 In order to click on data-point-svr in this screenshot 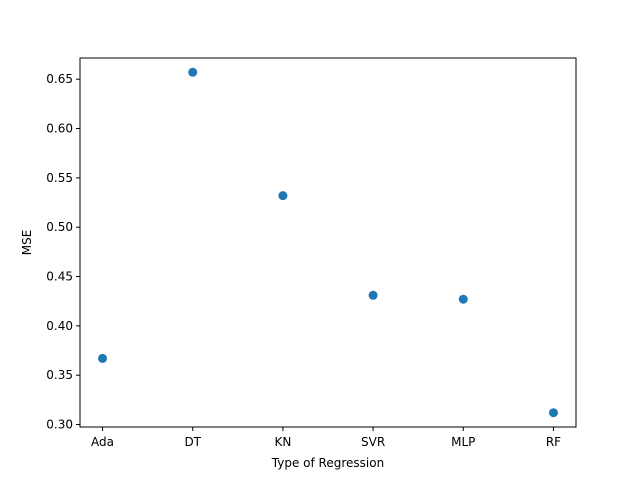, I will do `click(373, 295)`.